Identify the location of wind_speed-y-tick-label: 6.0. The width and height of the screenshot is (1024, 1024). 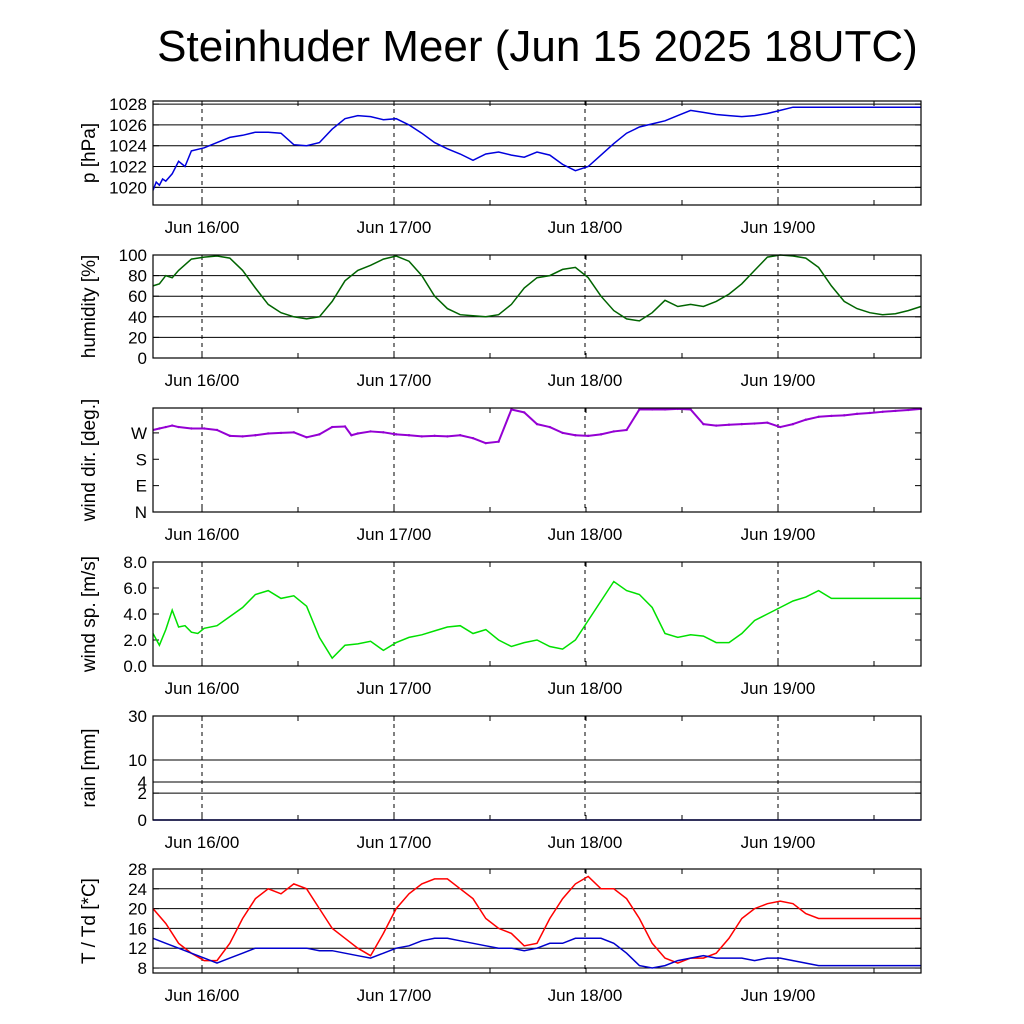
(135, 588).